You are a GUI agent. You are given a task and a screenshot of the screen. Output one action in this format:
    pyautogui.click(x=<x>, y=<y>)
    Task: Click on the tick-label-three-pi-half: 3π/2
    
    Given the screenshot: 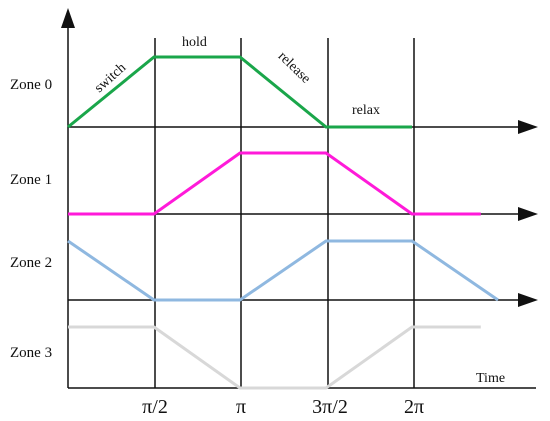 What is the action you would take?
    pyautogui.click(x=330, y=407)
    